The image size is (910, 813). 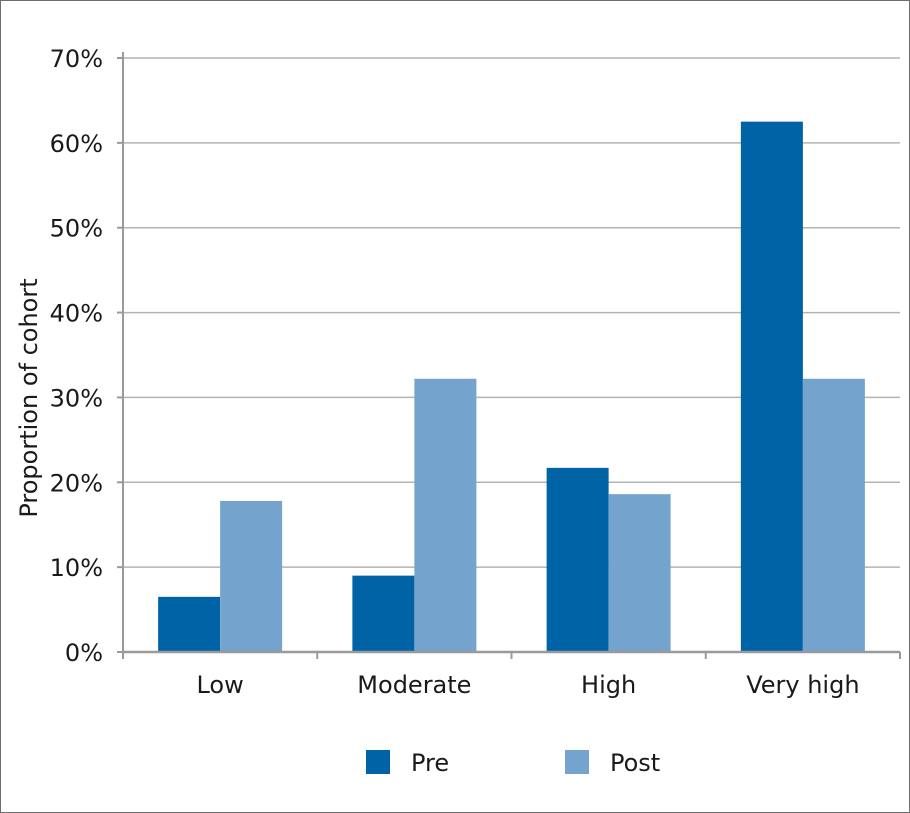 What do you see at coordinates (833, 515) in the screenshot?
I see `bar-post-very-high` at bounding box center [833, 515].